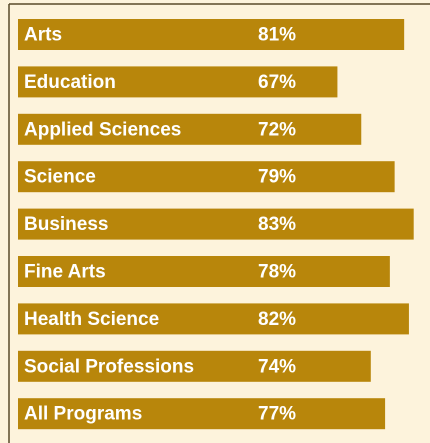  What do you see at coordinates (65, 272) in the screenshot?
I see `category-label: Fine Arts` at bounding box center [65, 272].